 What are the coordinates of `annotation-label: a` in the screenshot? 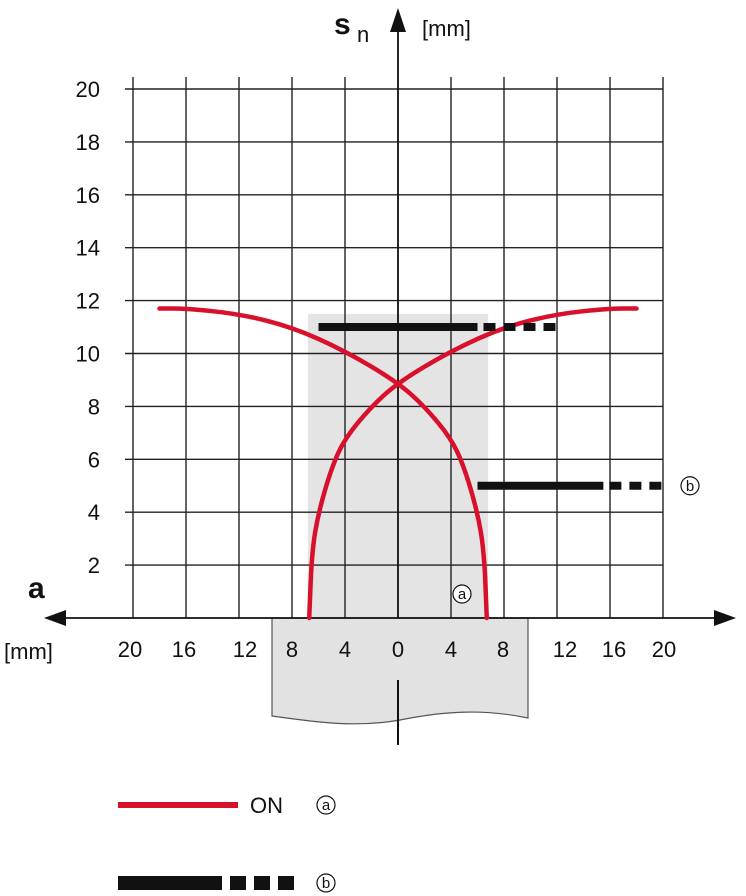 It's located at (462, 594).